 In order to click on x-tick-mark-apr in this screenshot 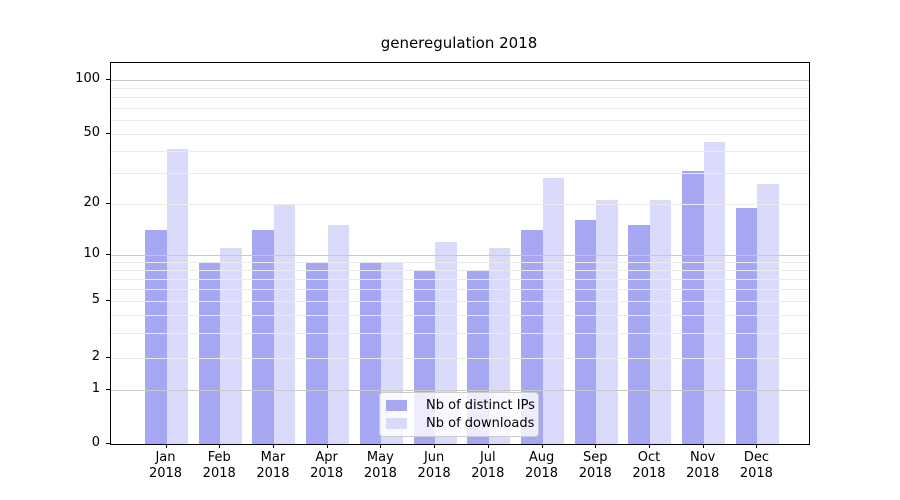, I will do `click(327, 446)`.